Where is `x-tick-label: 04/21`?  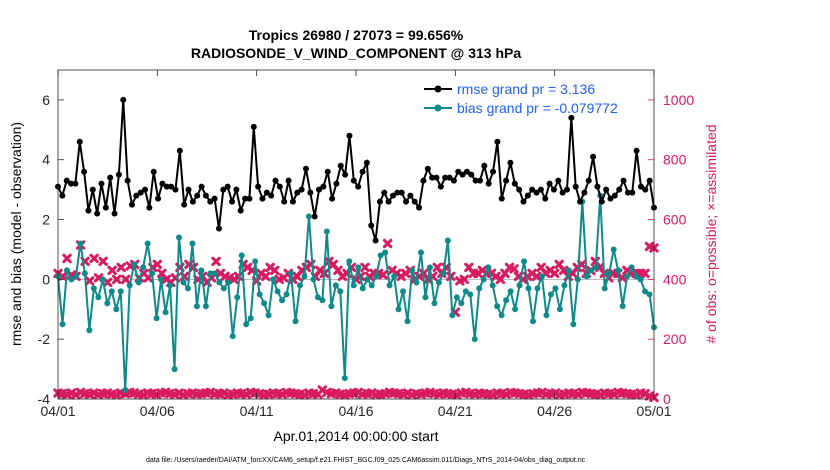
x-tick-label: 04/21 is located at coordinates (455, 411).